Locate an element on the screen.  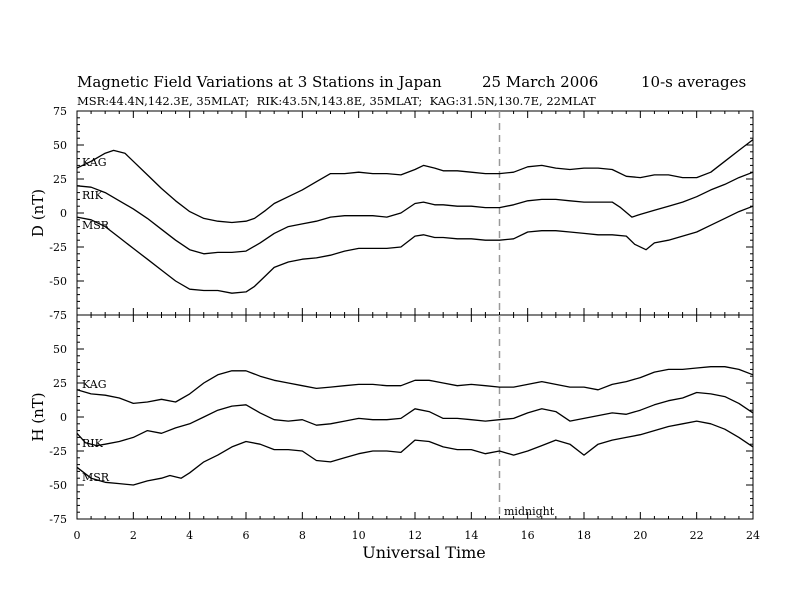
y-tick-label-h: -75 is located at coordinates (58, 519).